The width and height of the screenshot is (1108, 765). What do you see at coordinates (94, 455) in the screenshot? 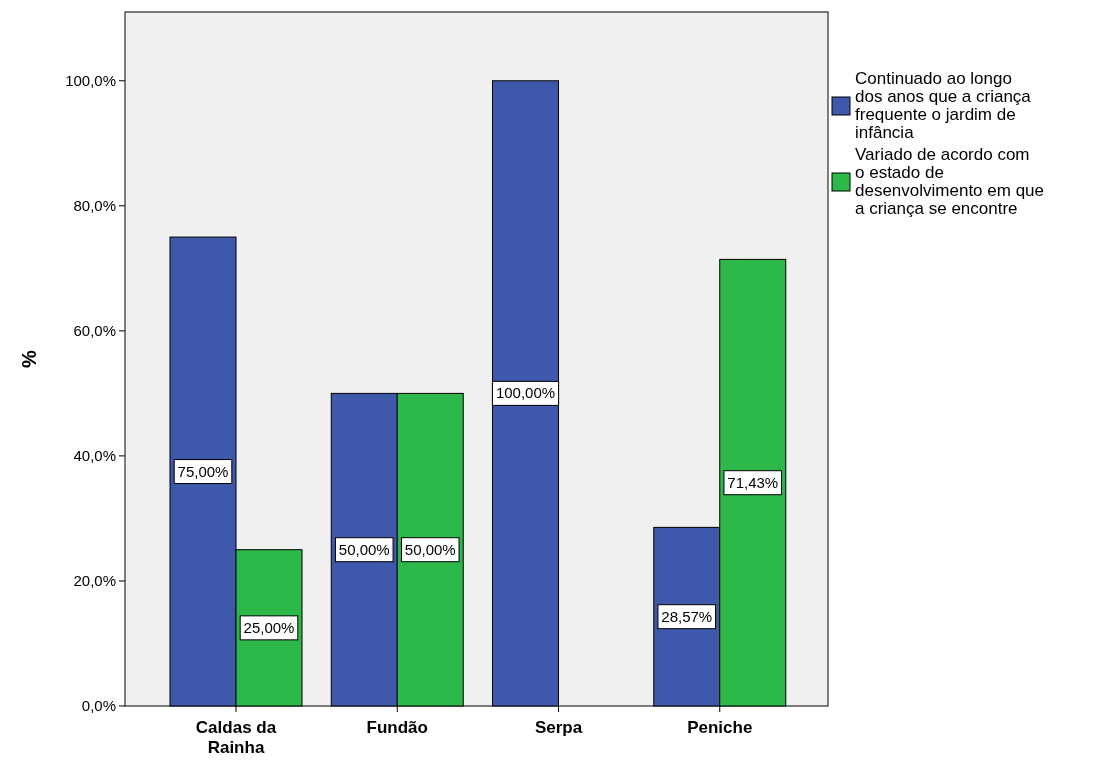
I see `y-tick-label: 40,0%` at bounding box center [94, 455].